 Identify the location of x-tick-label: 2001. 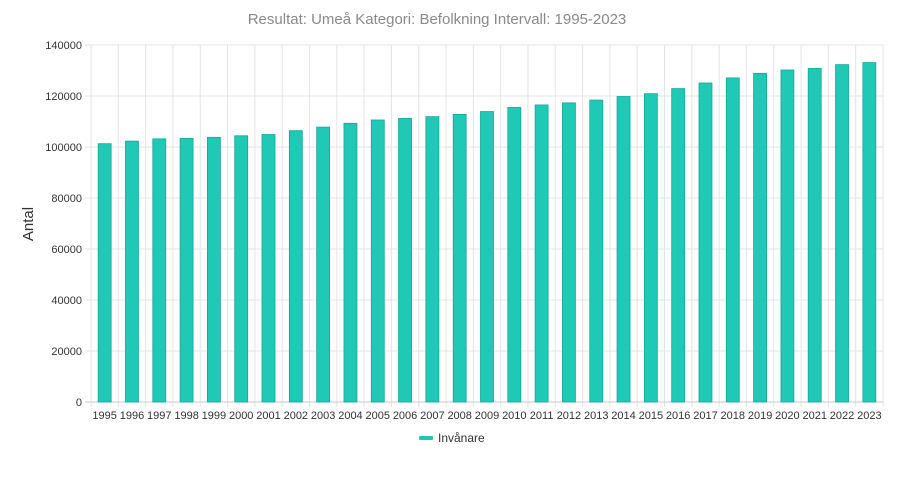
(268, 416).